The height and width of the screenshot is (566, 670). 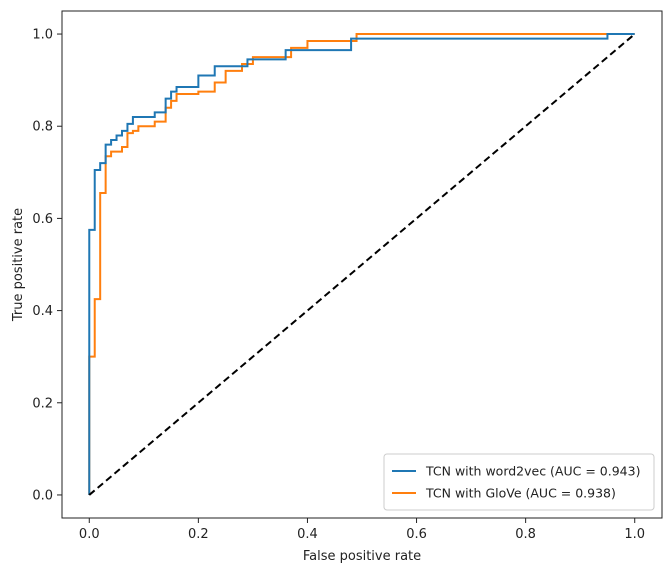 I want to click on x-axis: 0.0 0.2 0.4 0.6 0.8 1.0, so click(x=362, y=530).